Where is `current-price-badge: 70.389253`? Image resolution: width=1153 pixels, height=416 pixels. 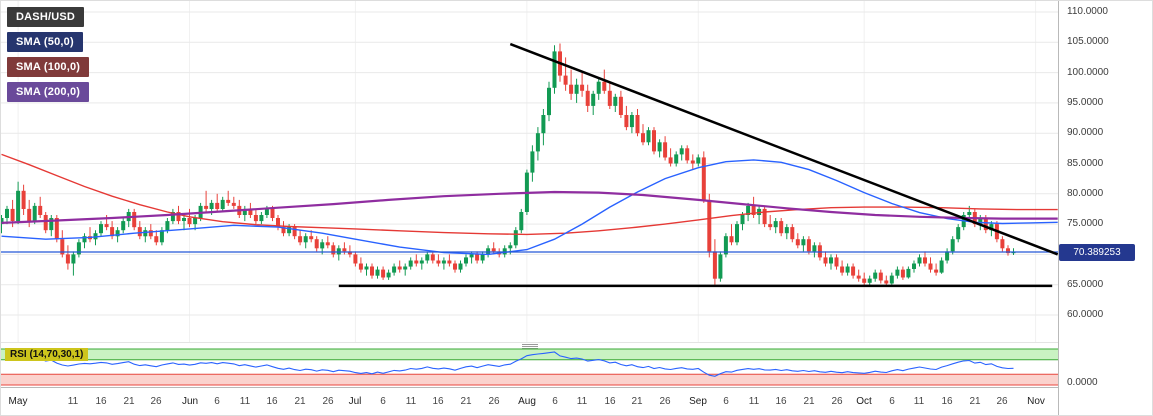
current-price-badge: 70.389253 is located at coordinates (1097, 252).